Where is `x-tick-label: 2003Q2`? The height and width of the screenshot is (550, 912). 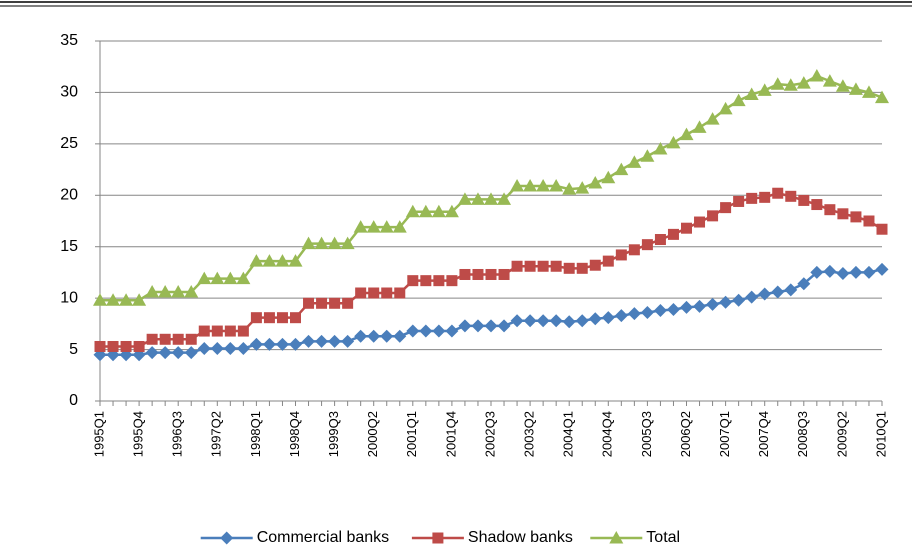 x-tick-label: 2003Q2 is located at coordinates (529, 434).